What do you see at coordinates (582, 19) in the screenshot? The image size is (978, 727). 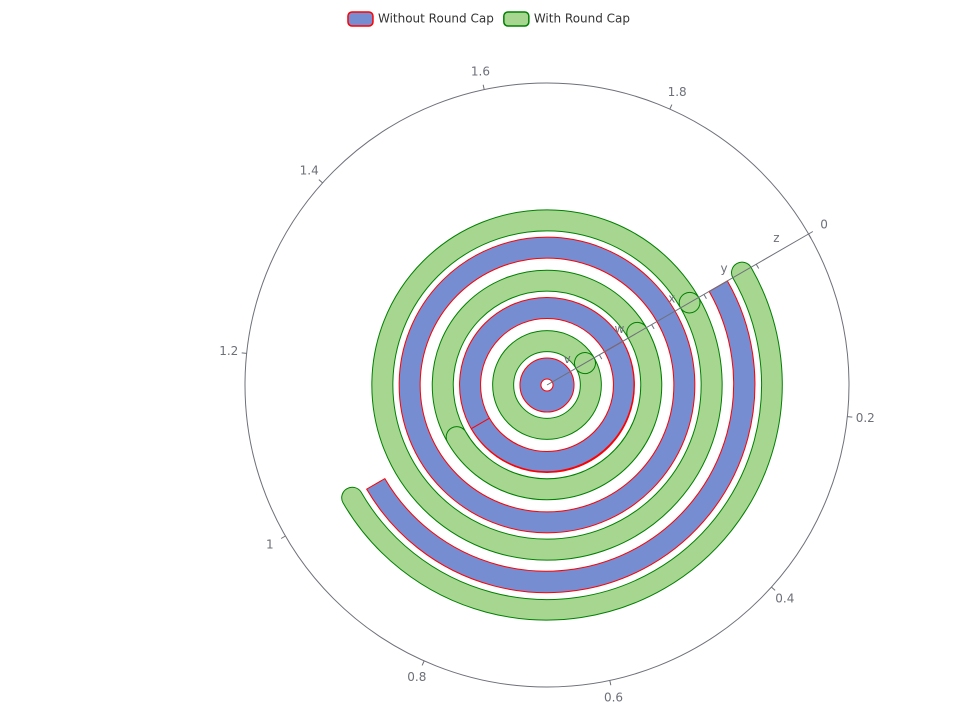 I see `legend-text: With Round Cap` at bounding box center [582, 19].